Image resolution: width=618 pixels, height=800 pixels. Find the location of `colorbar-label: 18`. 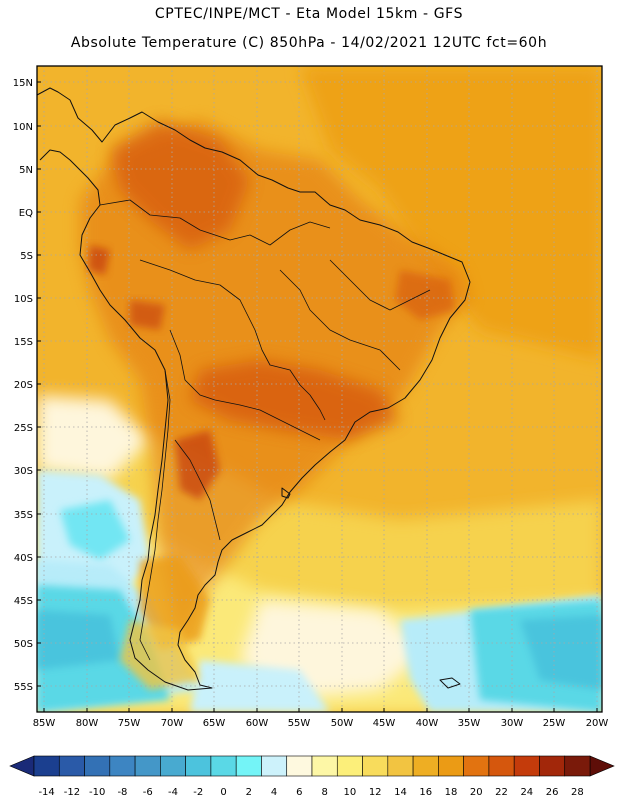

colorbar-label: 18 is located at coordinates (451, 792).